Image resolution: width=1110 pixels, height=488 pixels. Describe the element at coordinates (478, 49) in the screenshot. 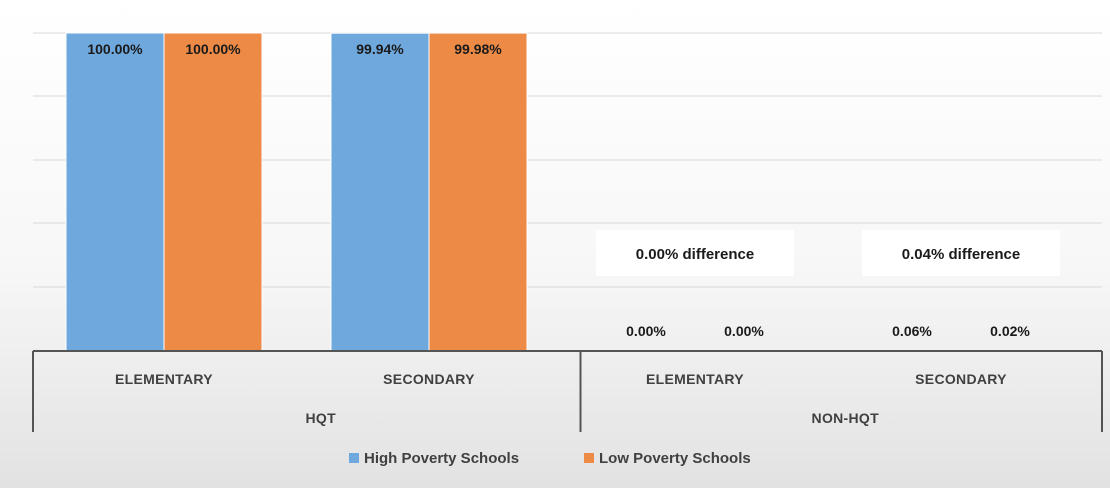

I see `data-label: 99.98%` at that location.